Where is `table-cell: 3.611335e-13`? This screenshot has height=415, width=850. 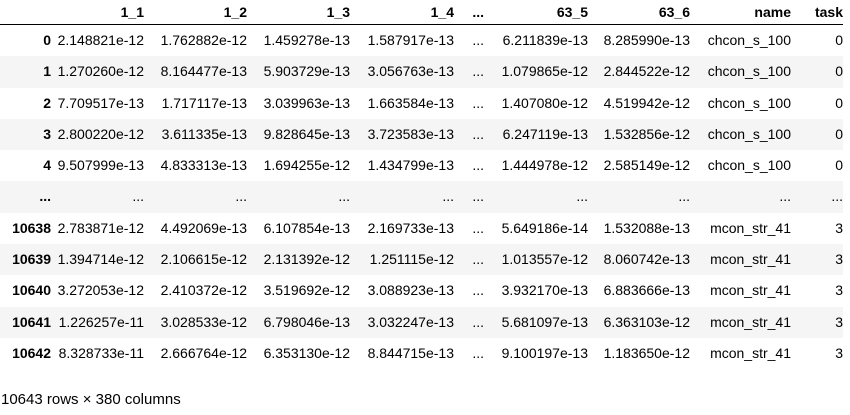 table-cell: 3.611335e-13 is located at coordinates (204, 133).